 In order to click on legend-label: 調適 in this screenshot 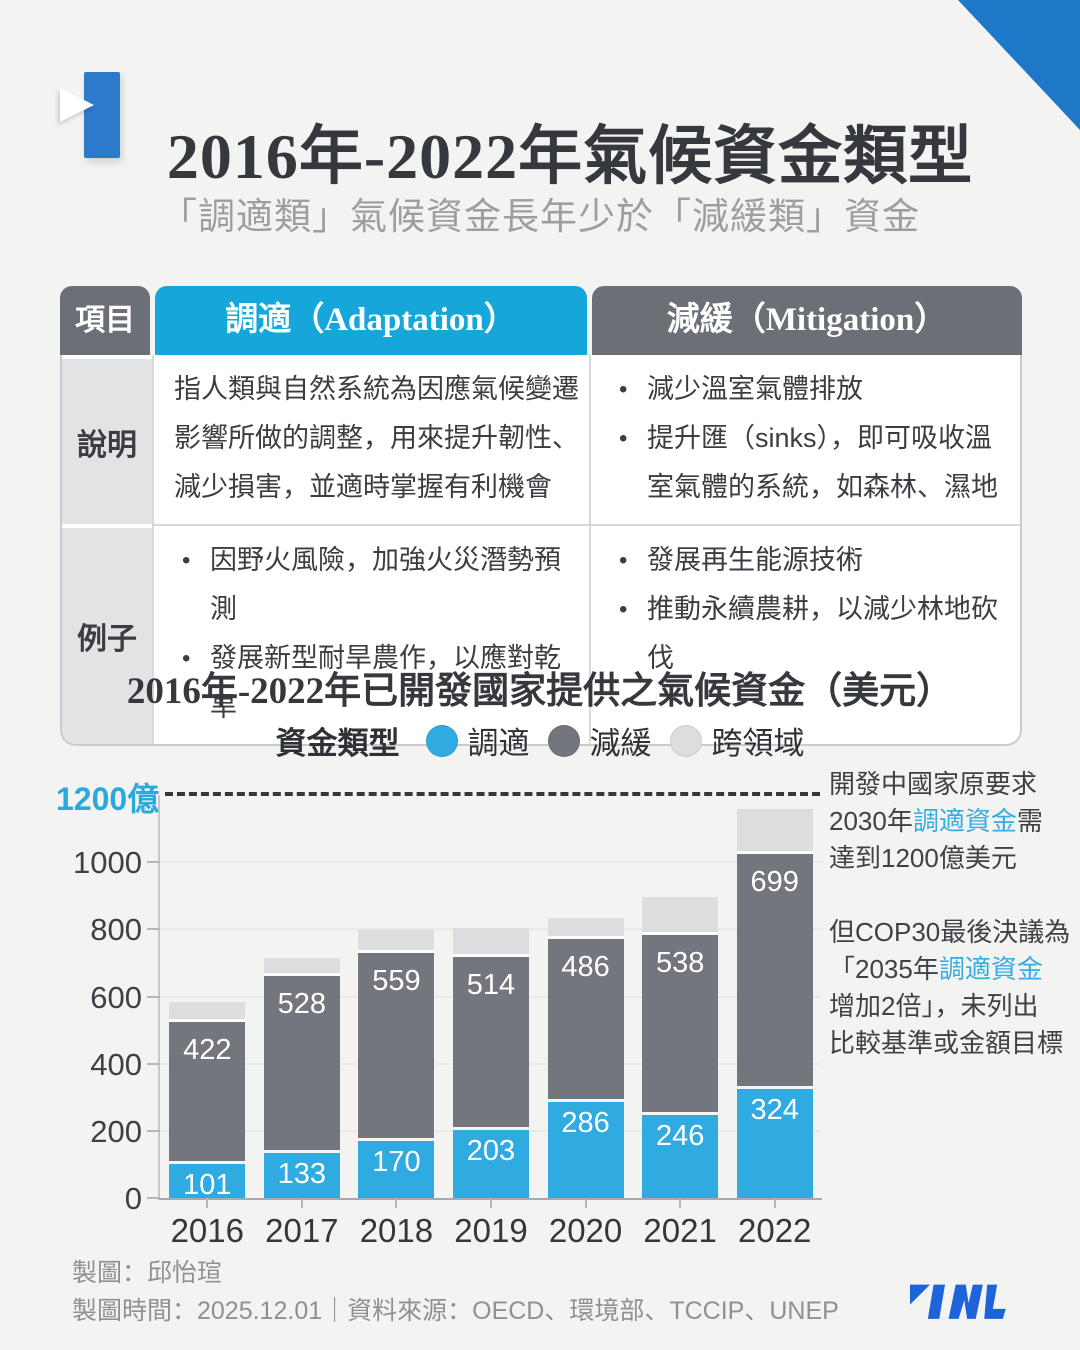, I will do `click(498, 743)`.